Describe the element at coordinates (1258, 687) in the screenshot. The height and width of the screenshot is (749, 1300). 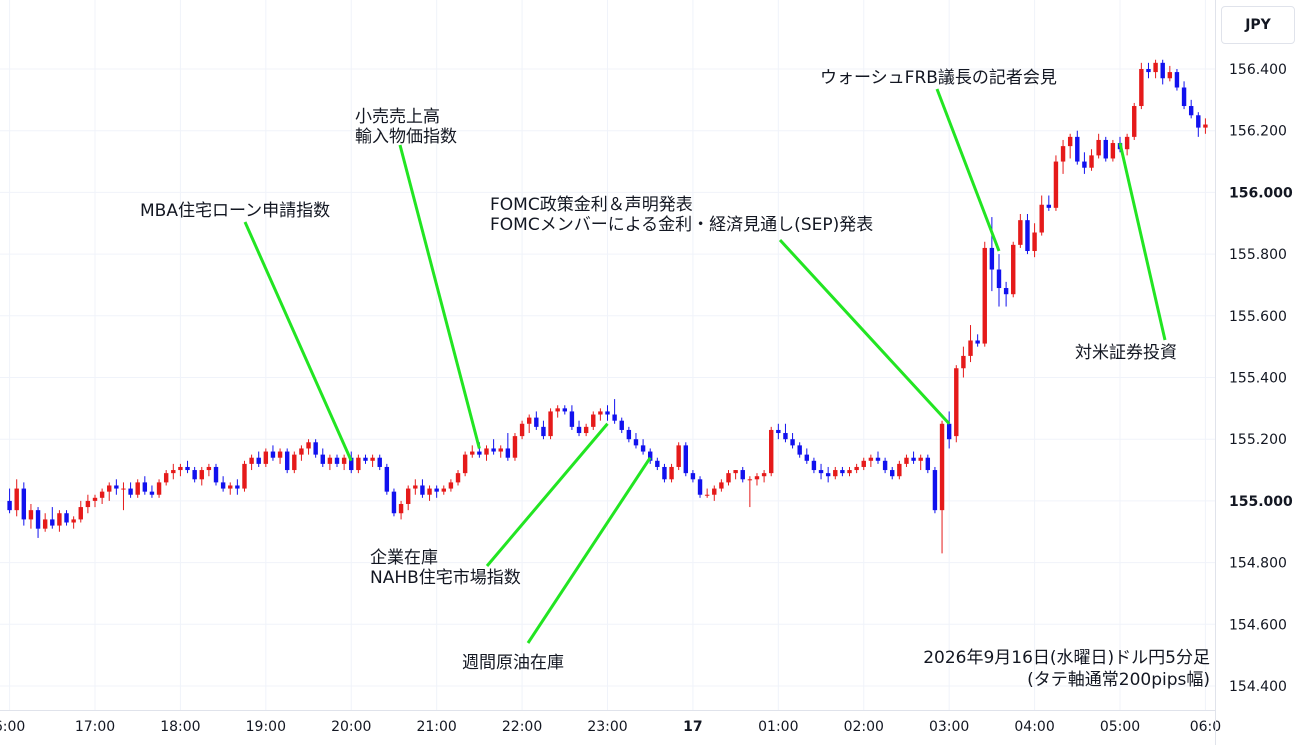
I see `y-tick-label: 154.400` at that location.